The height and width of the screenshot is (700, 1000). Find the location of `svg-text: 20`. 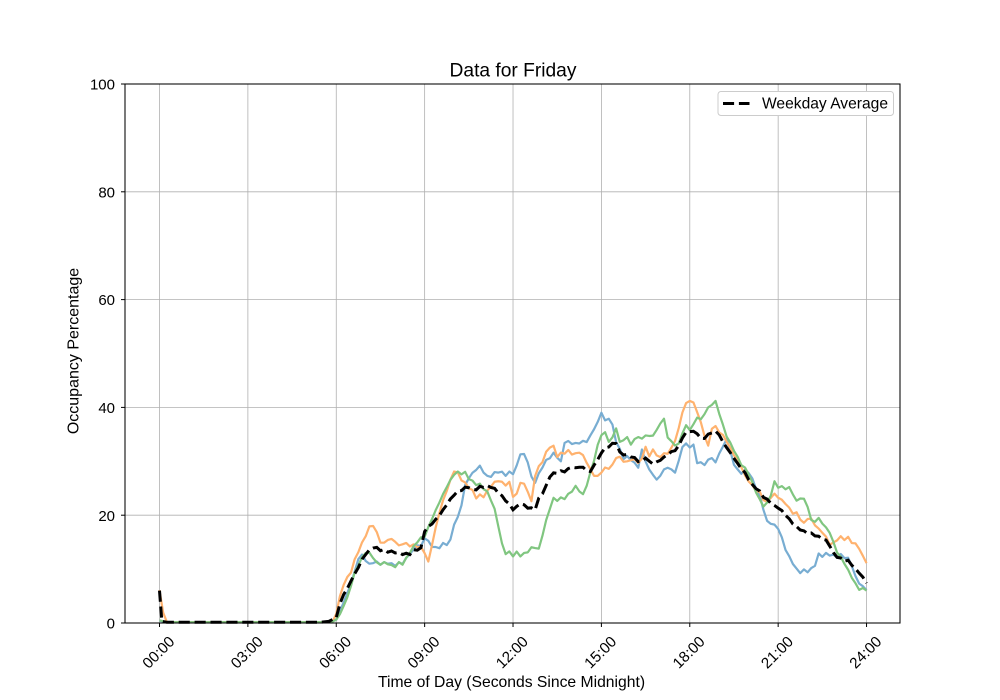

svg-text: 20 is located at coordinates (106, 516).